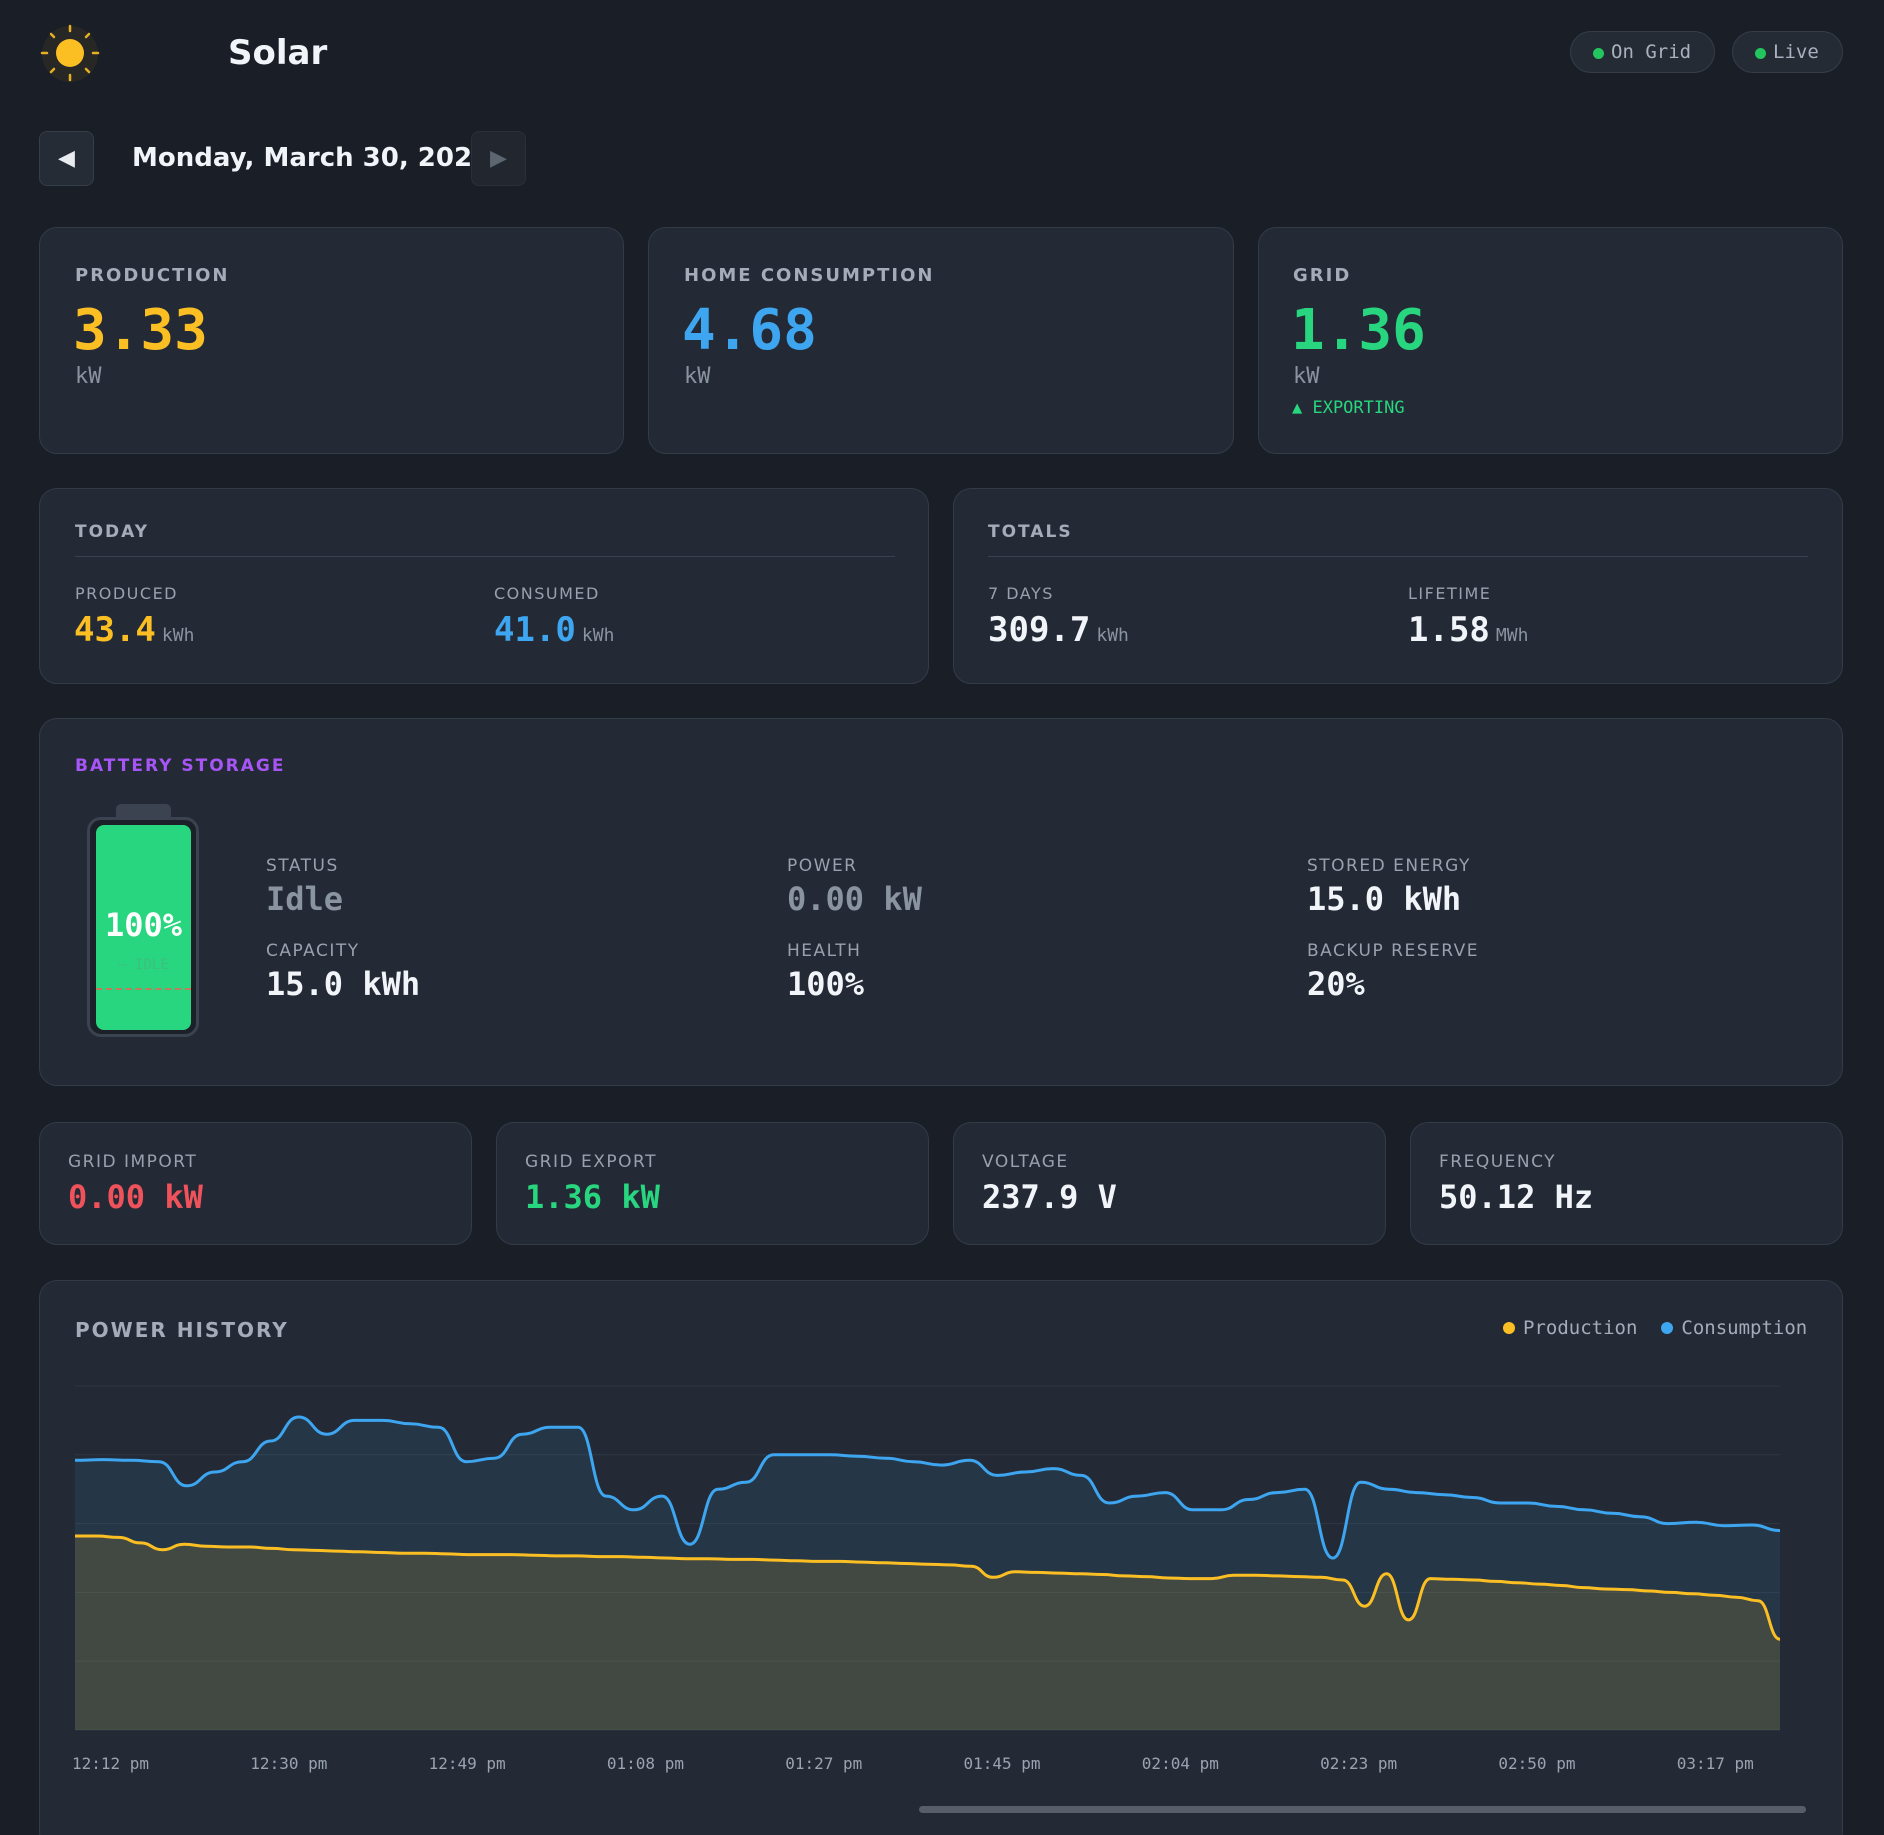 The image size is (1884, 1835). Describe the element at coordinates (143, 925) in the screenshot. I see `battery-percent: 100%` at that location.